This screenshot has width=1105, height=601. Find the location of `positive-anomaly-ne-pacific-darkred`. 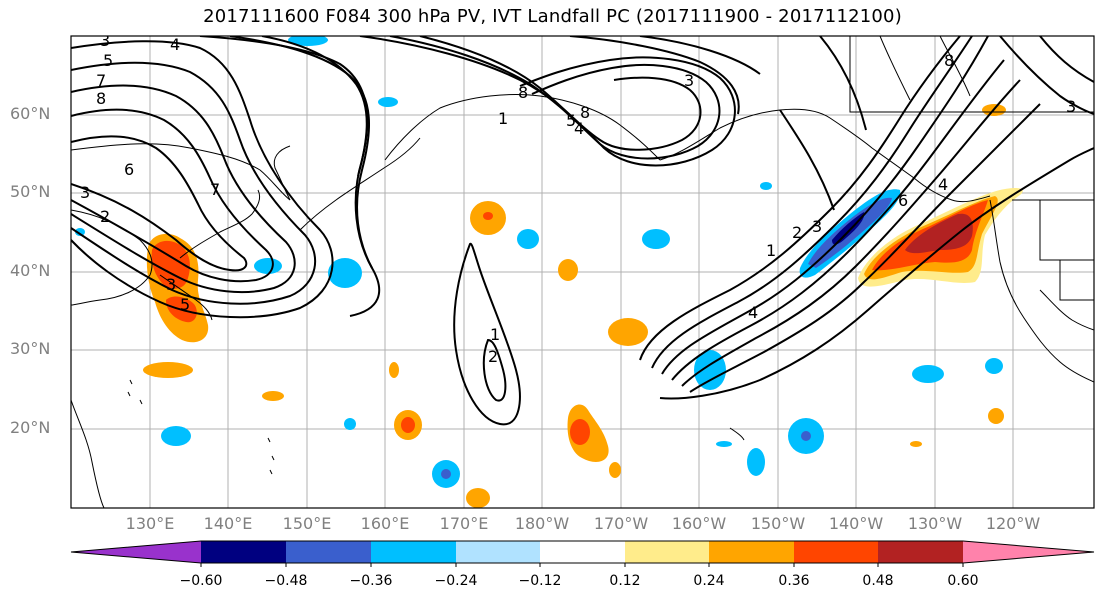

positive-anomaly-ne-pacific-darkred is located at coordinates (939, 233).